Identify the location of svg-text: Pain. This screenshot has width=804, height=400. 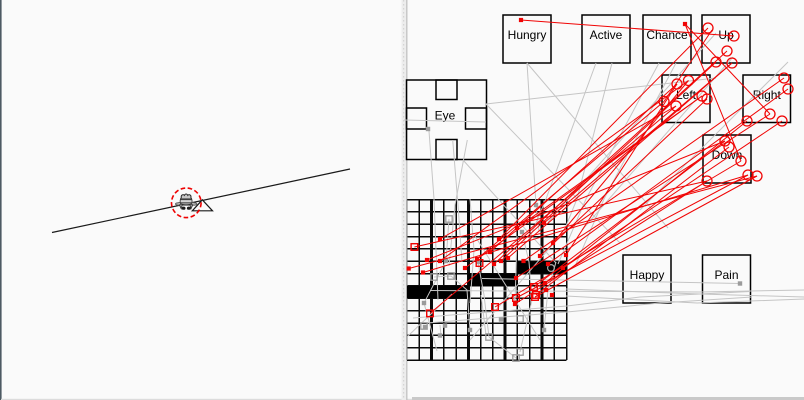
(726, 275).